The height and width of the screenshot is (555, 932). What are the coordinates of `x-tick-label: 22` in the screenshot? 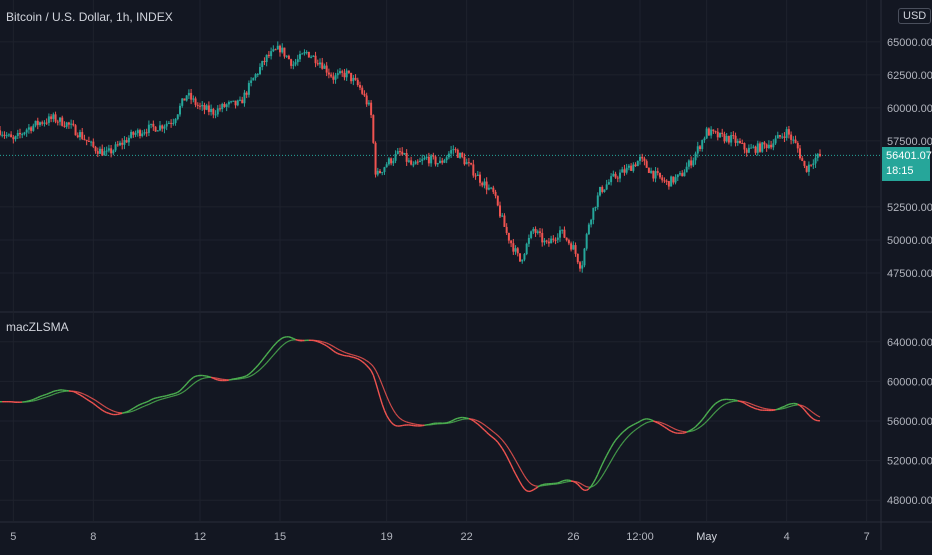 It's located at (467, 537).